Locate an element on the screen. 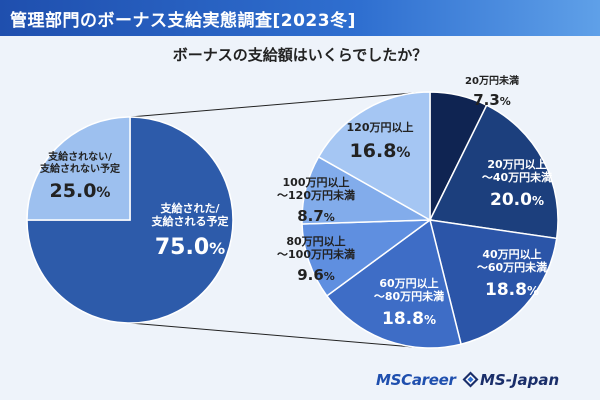 Image resolution: width=600 pixels, height=400 pixels. chart-question: ボーナスの支給額はいくらでしたか？ is located at coordinates (300, 55).